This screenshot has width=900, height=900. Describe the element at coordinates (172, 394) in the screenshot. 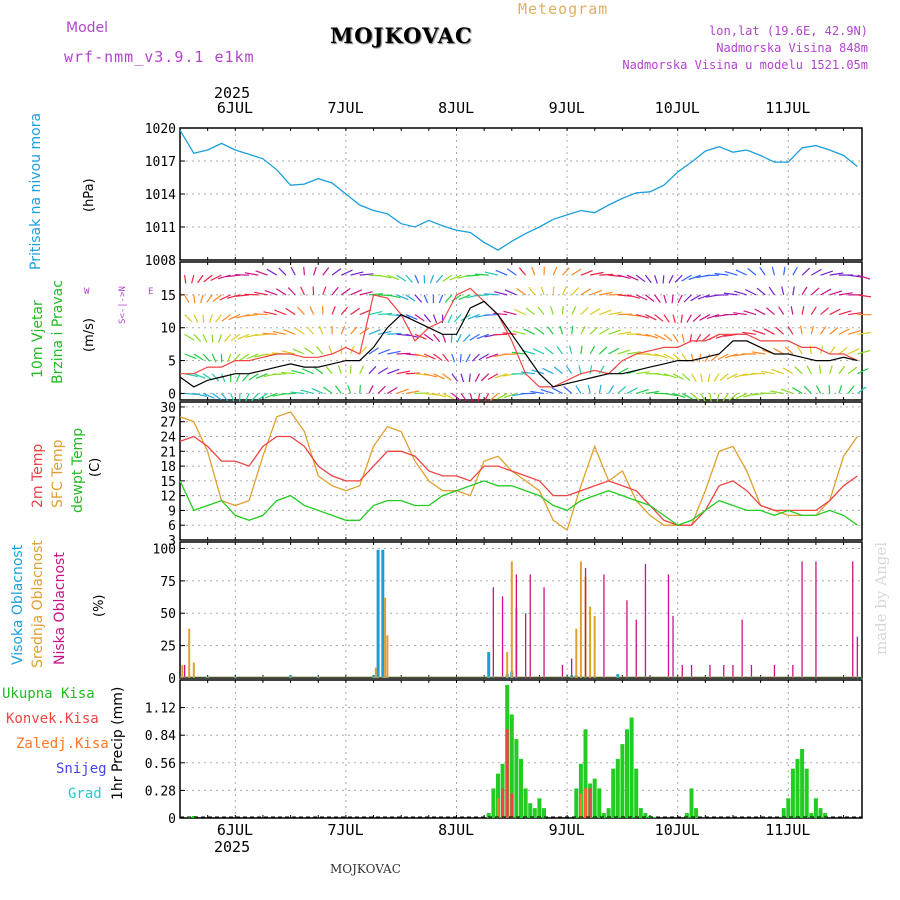

I see `y-tick-label: 0` at that location.